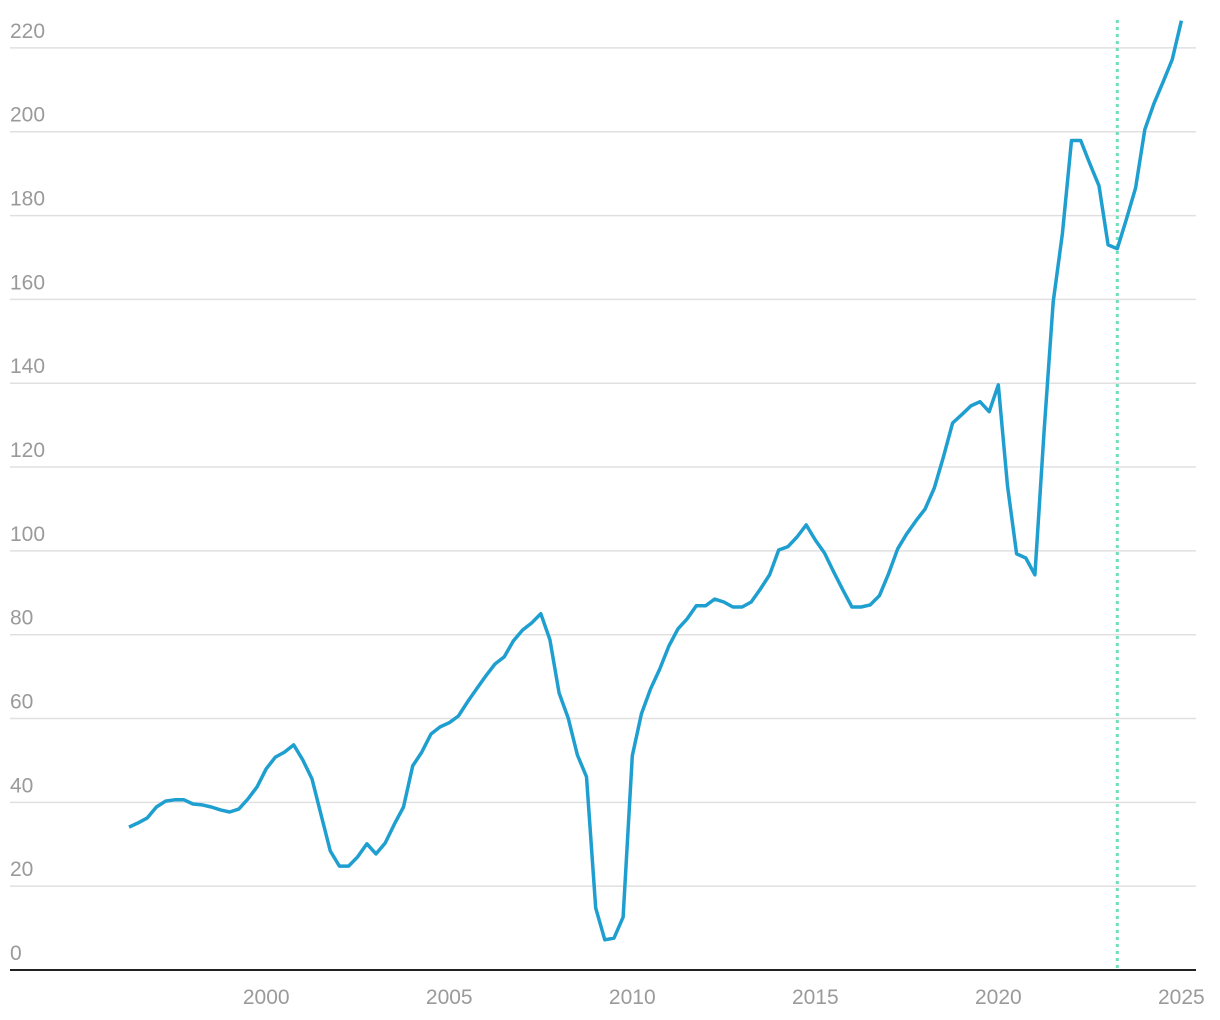 This screenshot has width=1220, height=1020. What do you see at coordinates (21, 785) in the screenshot?
I see `y-tick-label: 40` at bounding box center [21, 785].